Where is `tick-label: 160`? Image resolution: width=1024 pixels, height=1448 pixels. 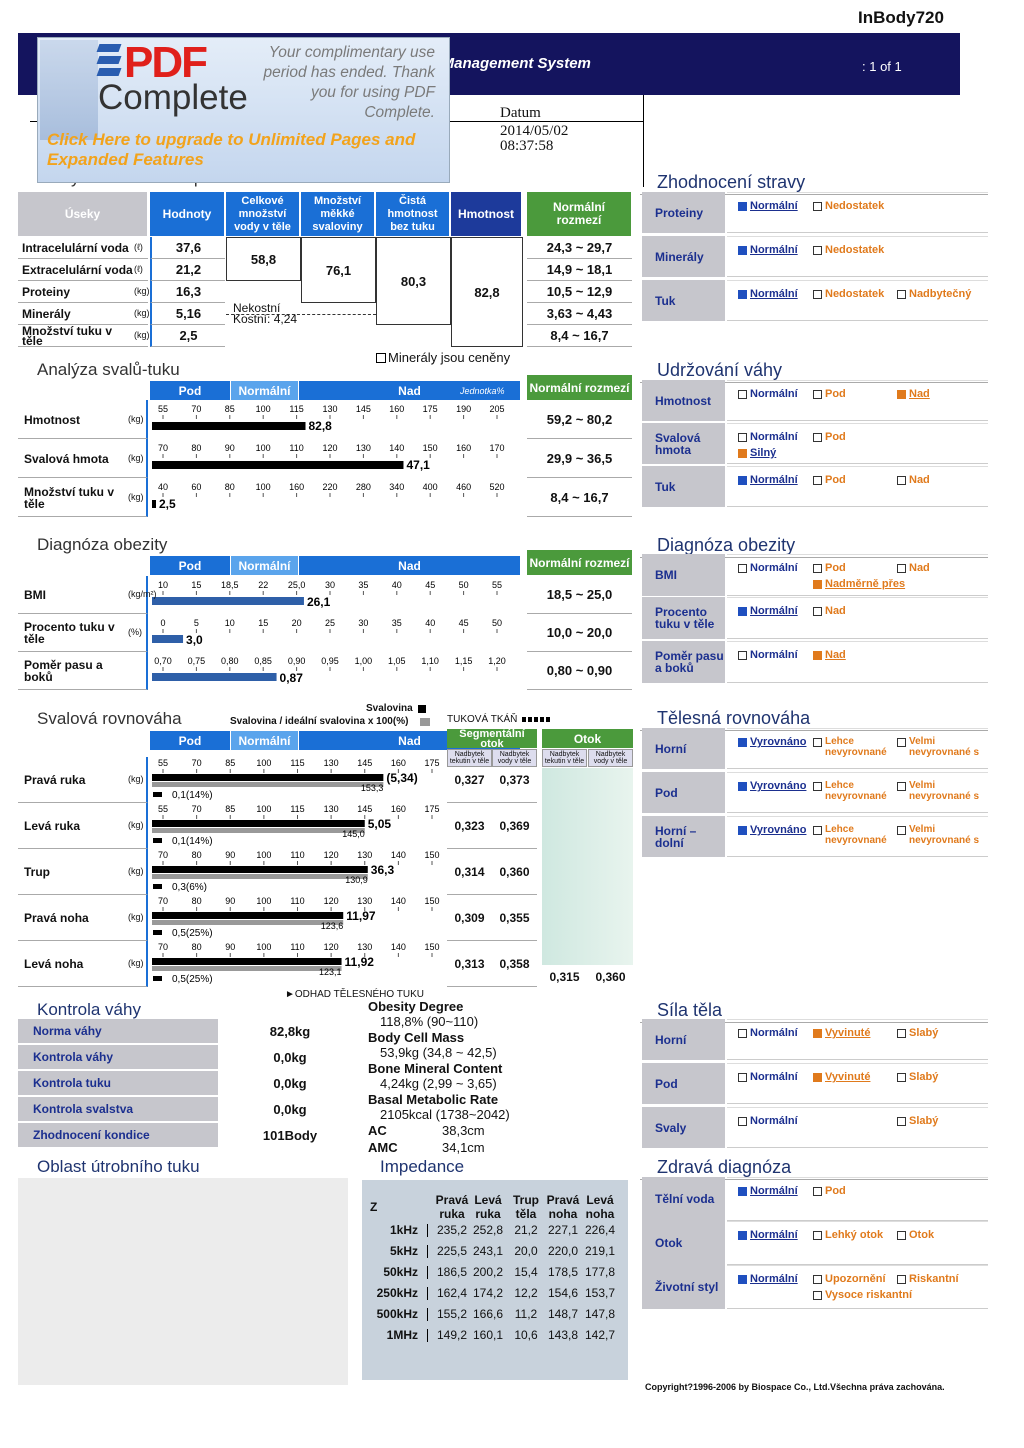
tick-label: 160 is located at coordinates (296, 487).